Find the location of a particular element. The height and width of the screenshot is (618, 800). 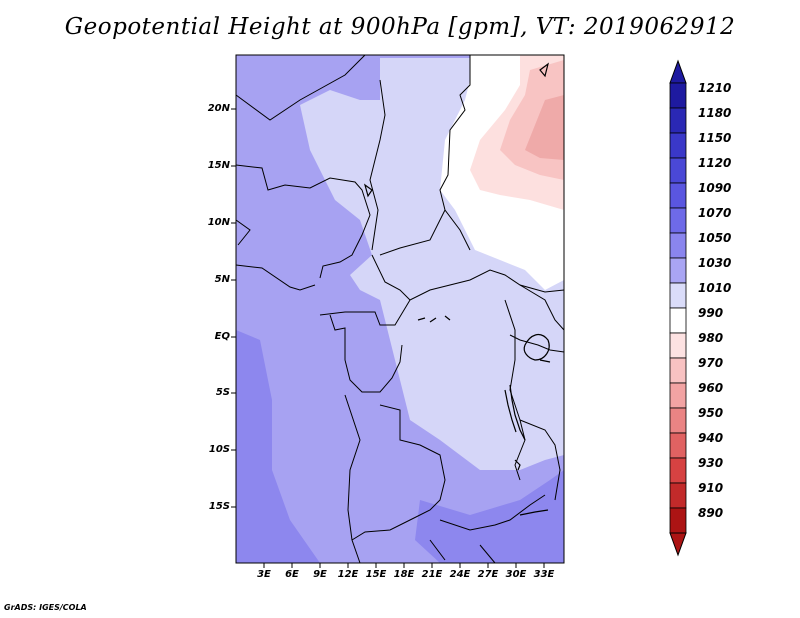

darker-blue-southeast is located at coordinates (489, 516).